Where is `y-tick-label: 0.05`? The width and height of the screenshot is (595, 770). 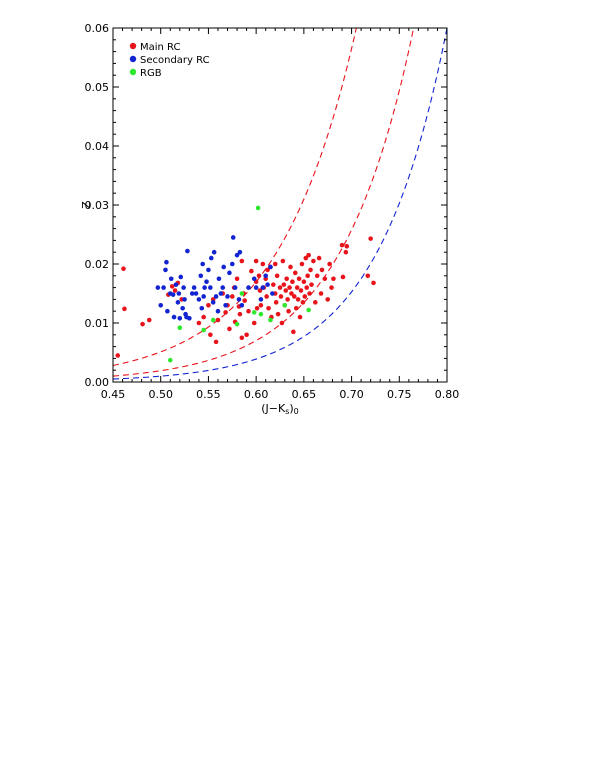
y-tick-label: 0.05 is located at coordinates (97, 87).